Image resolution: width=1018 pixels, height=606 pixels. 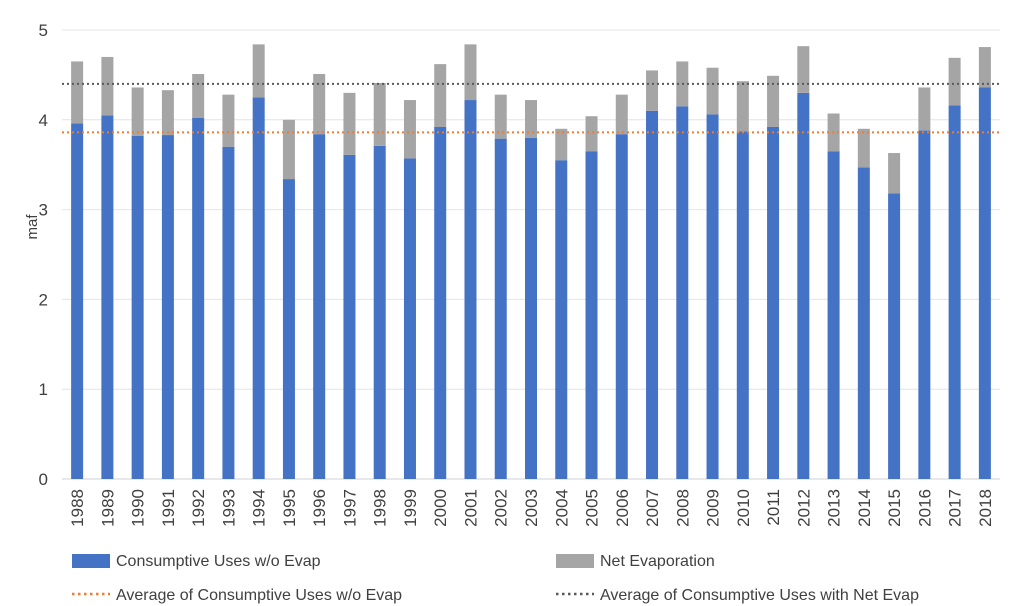 What do you see at coordinates (834, 508) in the screenshot?
I see `x-tick-label: 2013` at bounding box center [834, 508].